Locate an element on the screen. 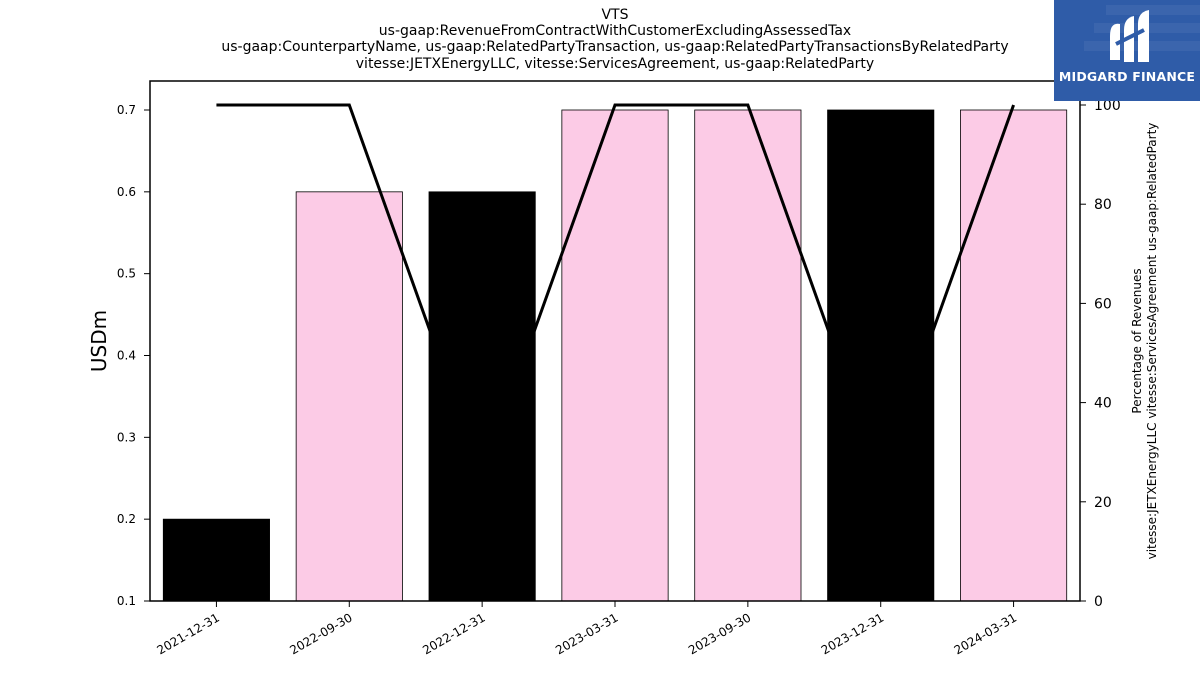 This screenshot has height=675, width=1200. y-right-tick-label: 80 is located at coordinates (1103, 205).